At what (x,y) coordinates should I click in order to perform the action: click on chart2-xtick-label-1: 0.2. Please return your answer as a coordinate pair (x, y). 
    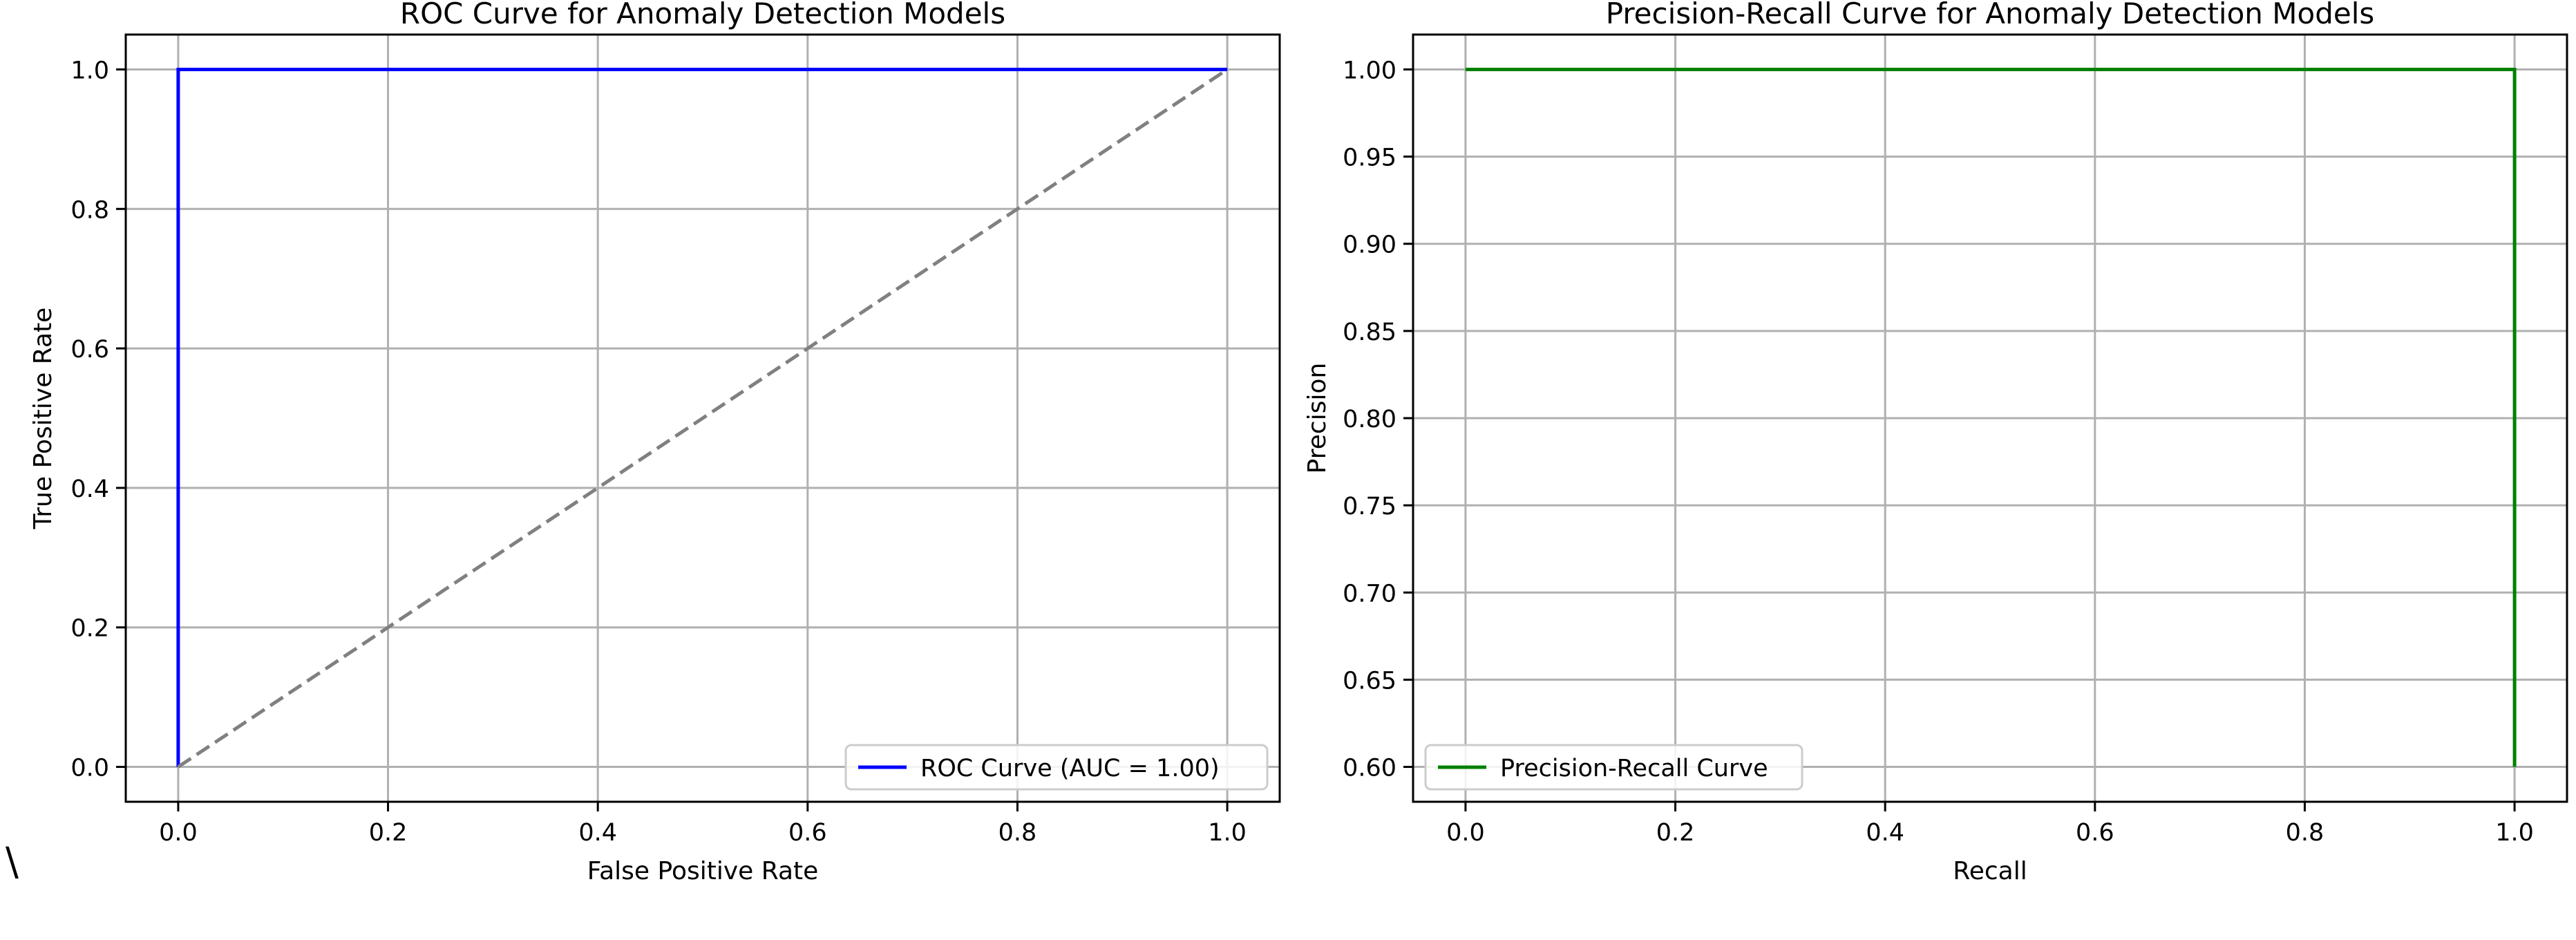
    Looking at the image, I should click on (1675, 833).